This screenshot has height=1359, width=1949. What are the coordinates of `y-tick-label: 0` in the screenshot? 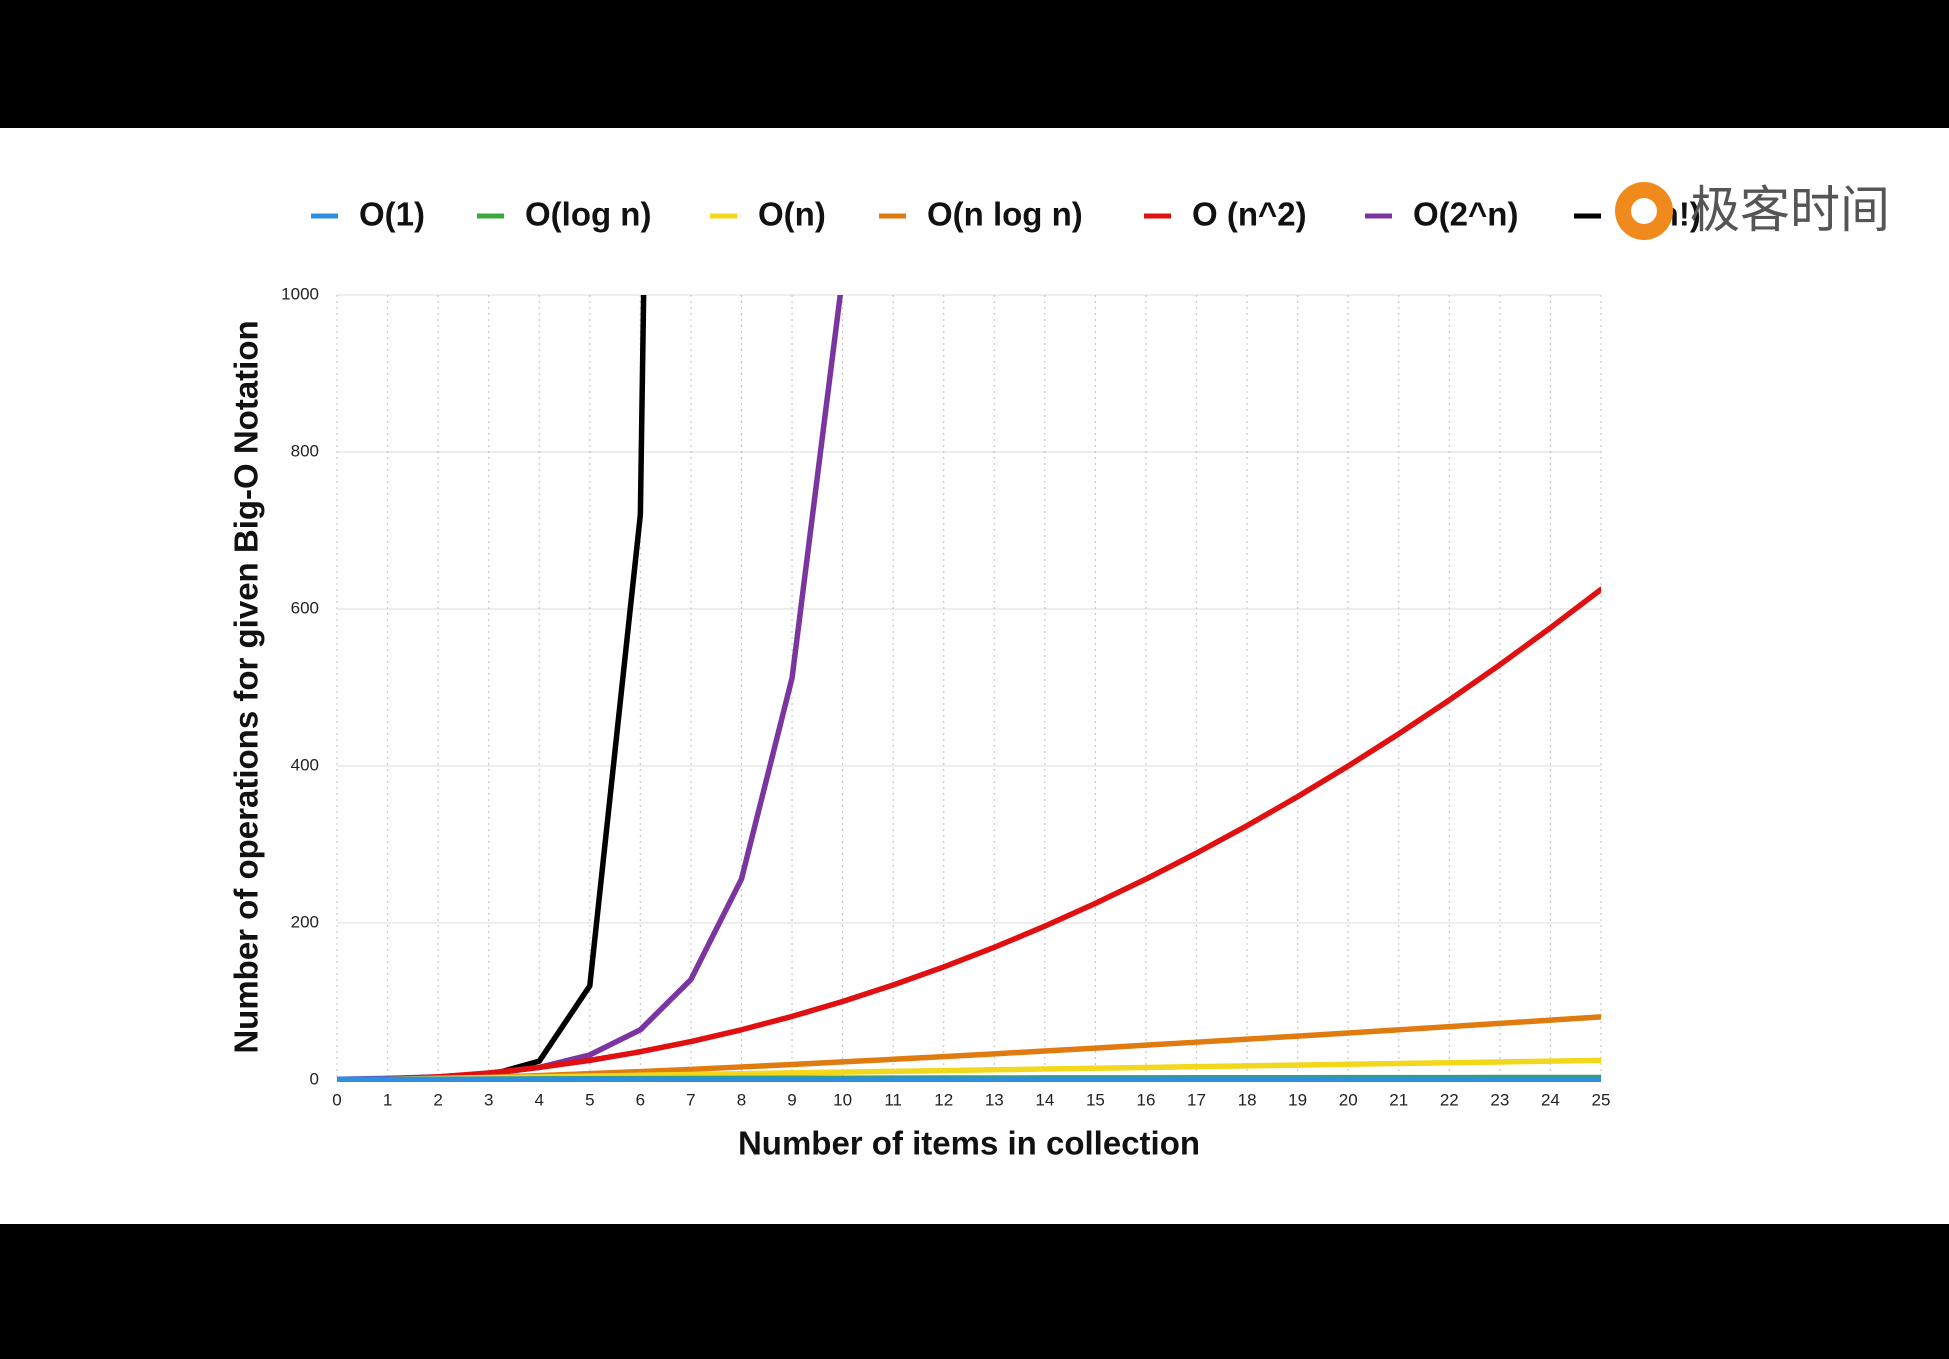 It's located at (314, 1078).